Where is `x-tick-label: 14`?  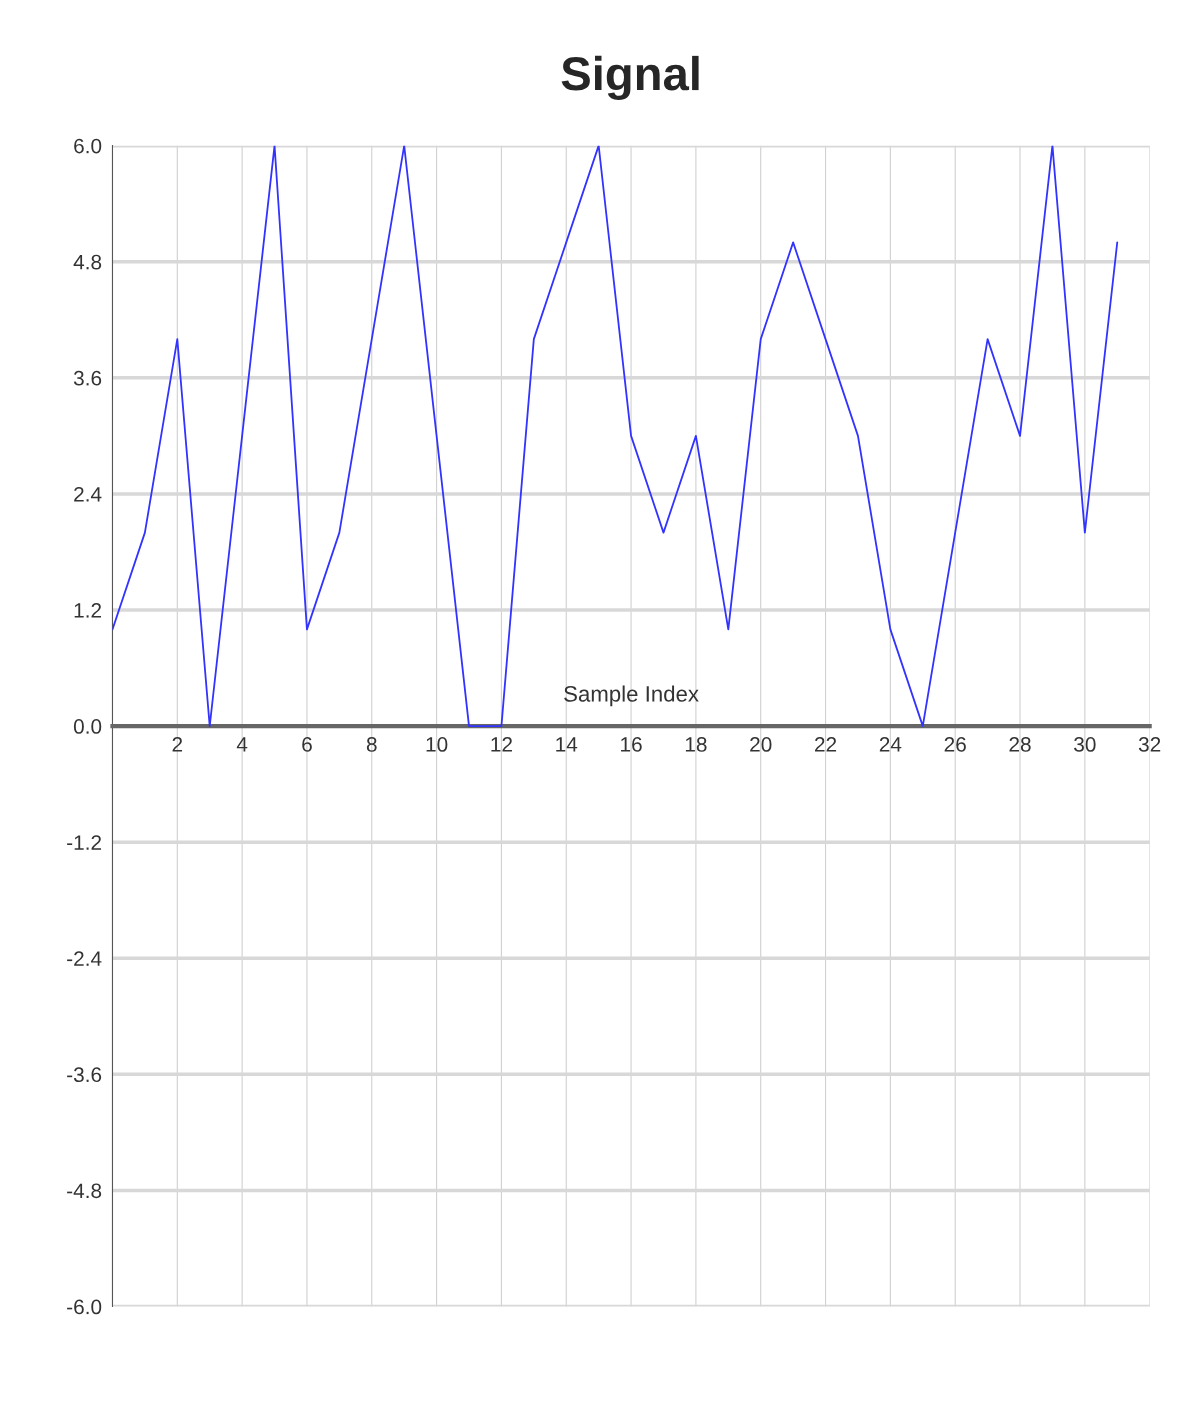 x-tick-label: 14 is located at coordinates (567, 744).